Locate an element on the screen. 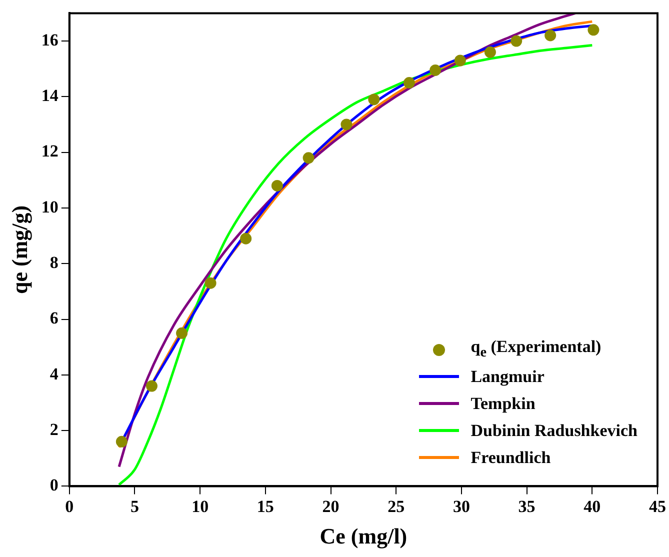  legend-label: Tempkin is located at coordinates (503, 404).